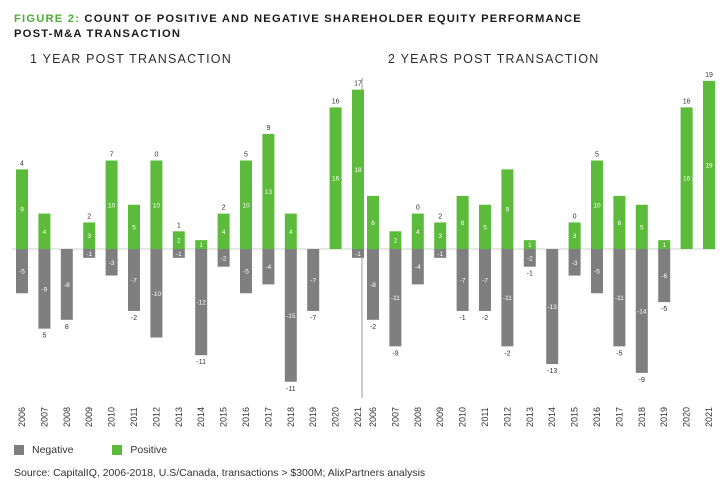 The image size is (728, 492). I want to click on label-positive-p1-2016: 10, so click(246, 205).